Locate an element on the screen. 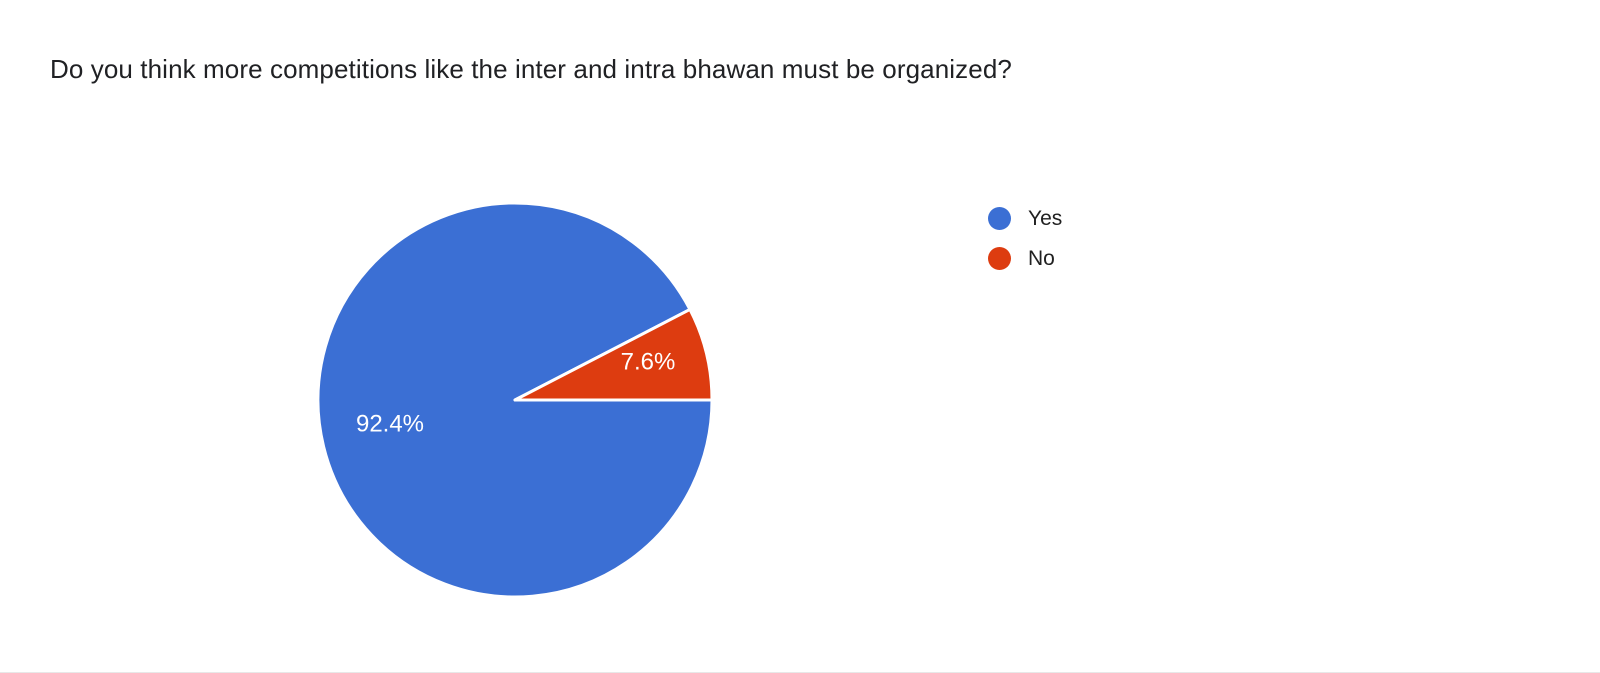 Image resolution: width=1600 pixels, height=673 pixels. legend-item-no: No is located at coordinates (1118, 258).